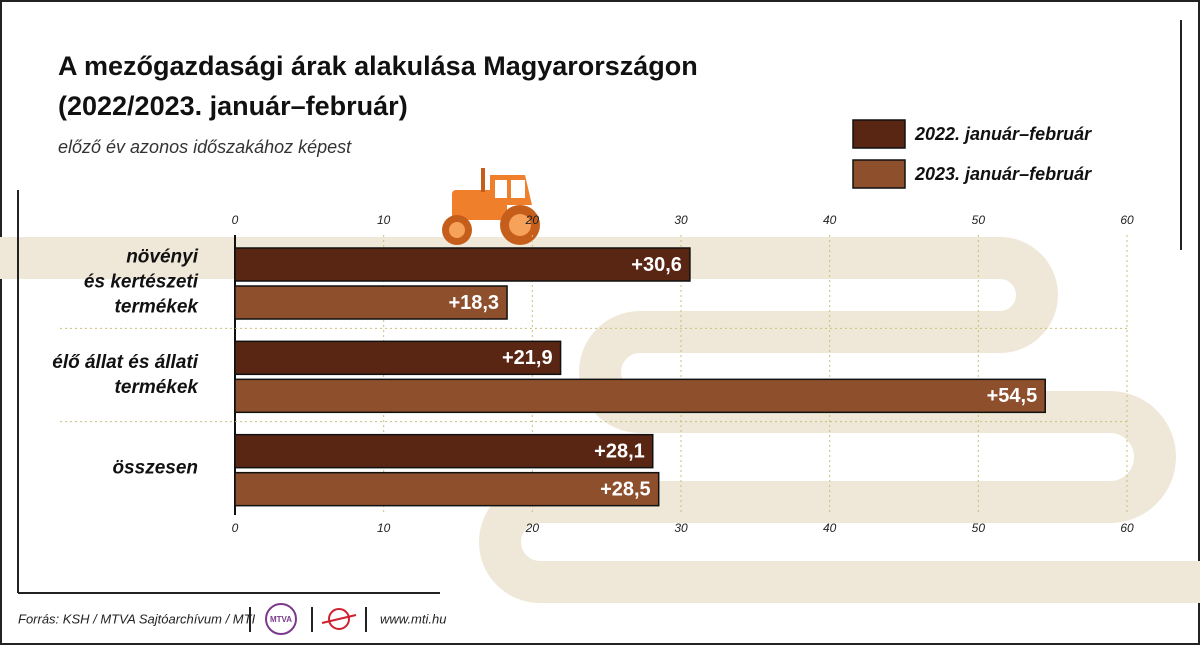 The width and height of the screenshot is (1200, 645). Describe the element at coordinates (1003, 174) in the screenshot. I see `legend-label: 2023. január–február` at that location.